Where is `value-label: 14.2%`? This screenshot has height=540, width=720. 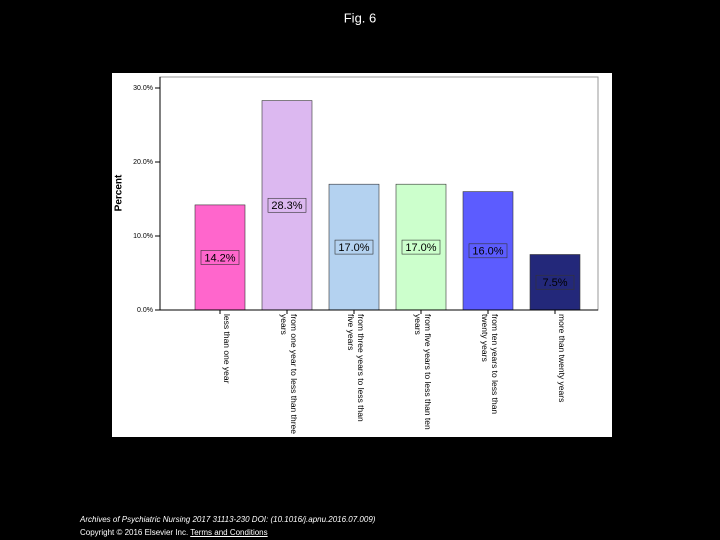
value-label: 14.2% is located at coordinates (219, 258).